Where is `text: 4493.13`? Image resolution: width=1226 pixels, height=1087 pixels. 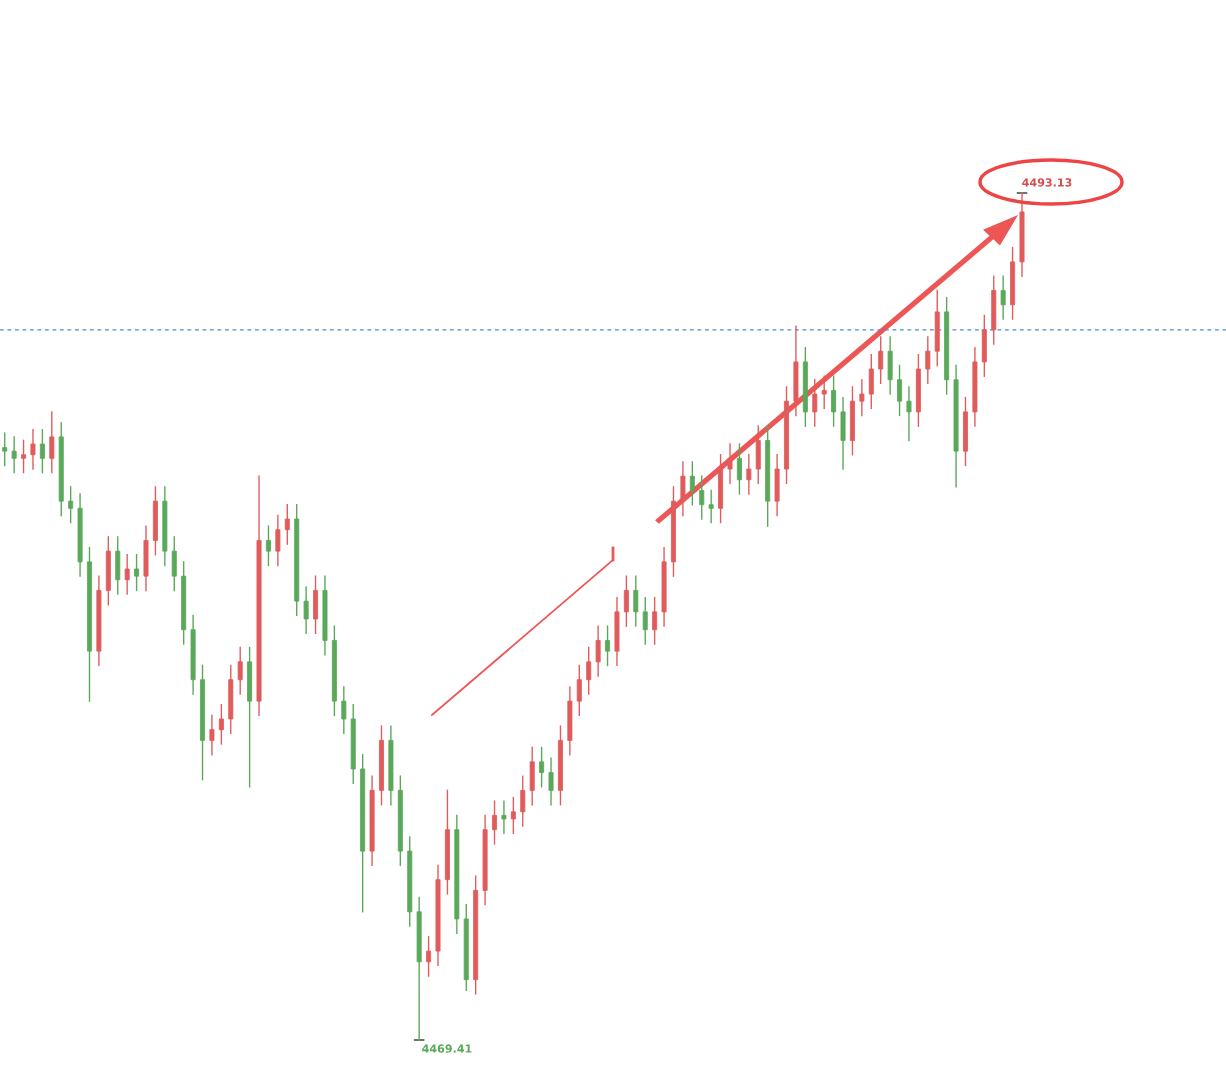 text: 4493.13 is located at coordinates (1047, 182).